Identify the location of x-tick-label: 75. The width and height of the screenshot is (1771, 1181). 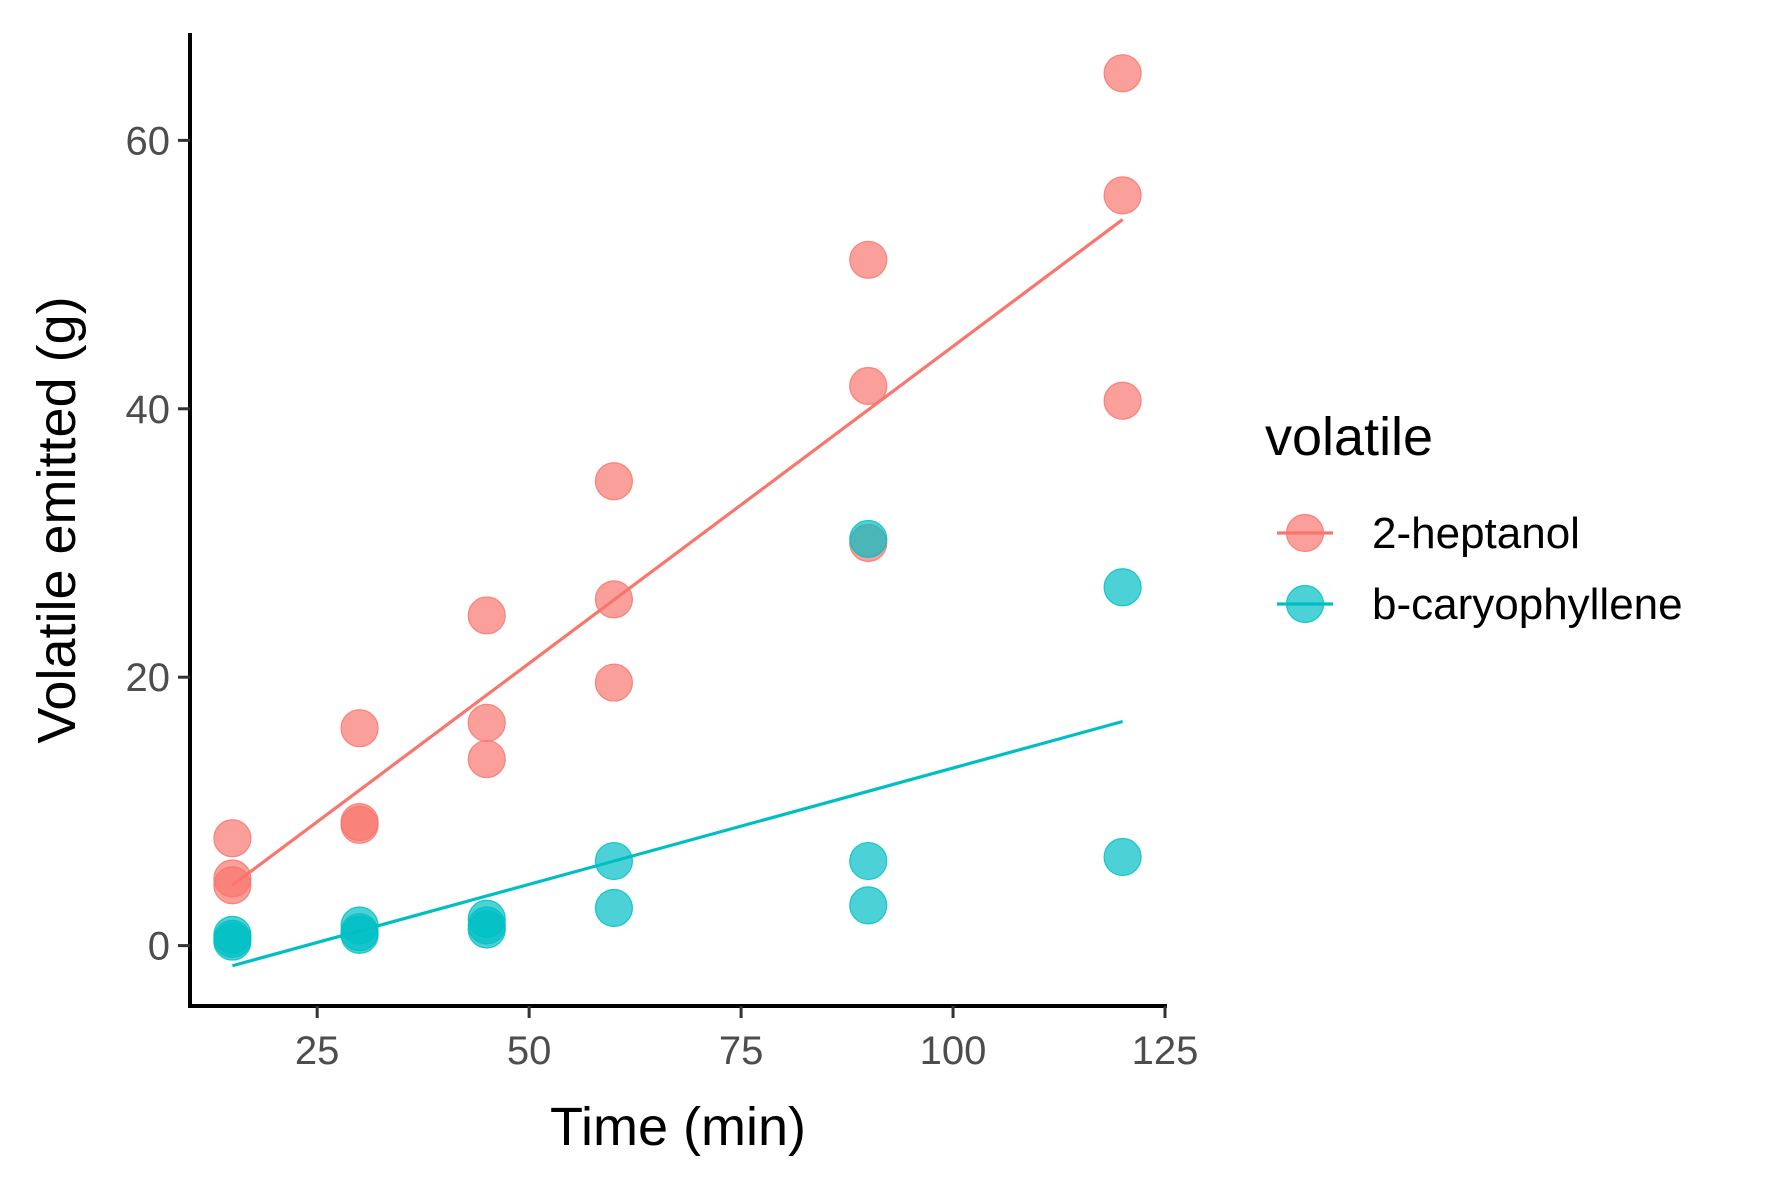
(741, 1051).